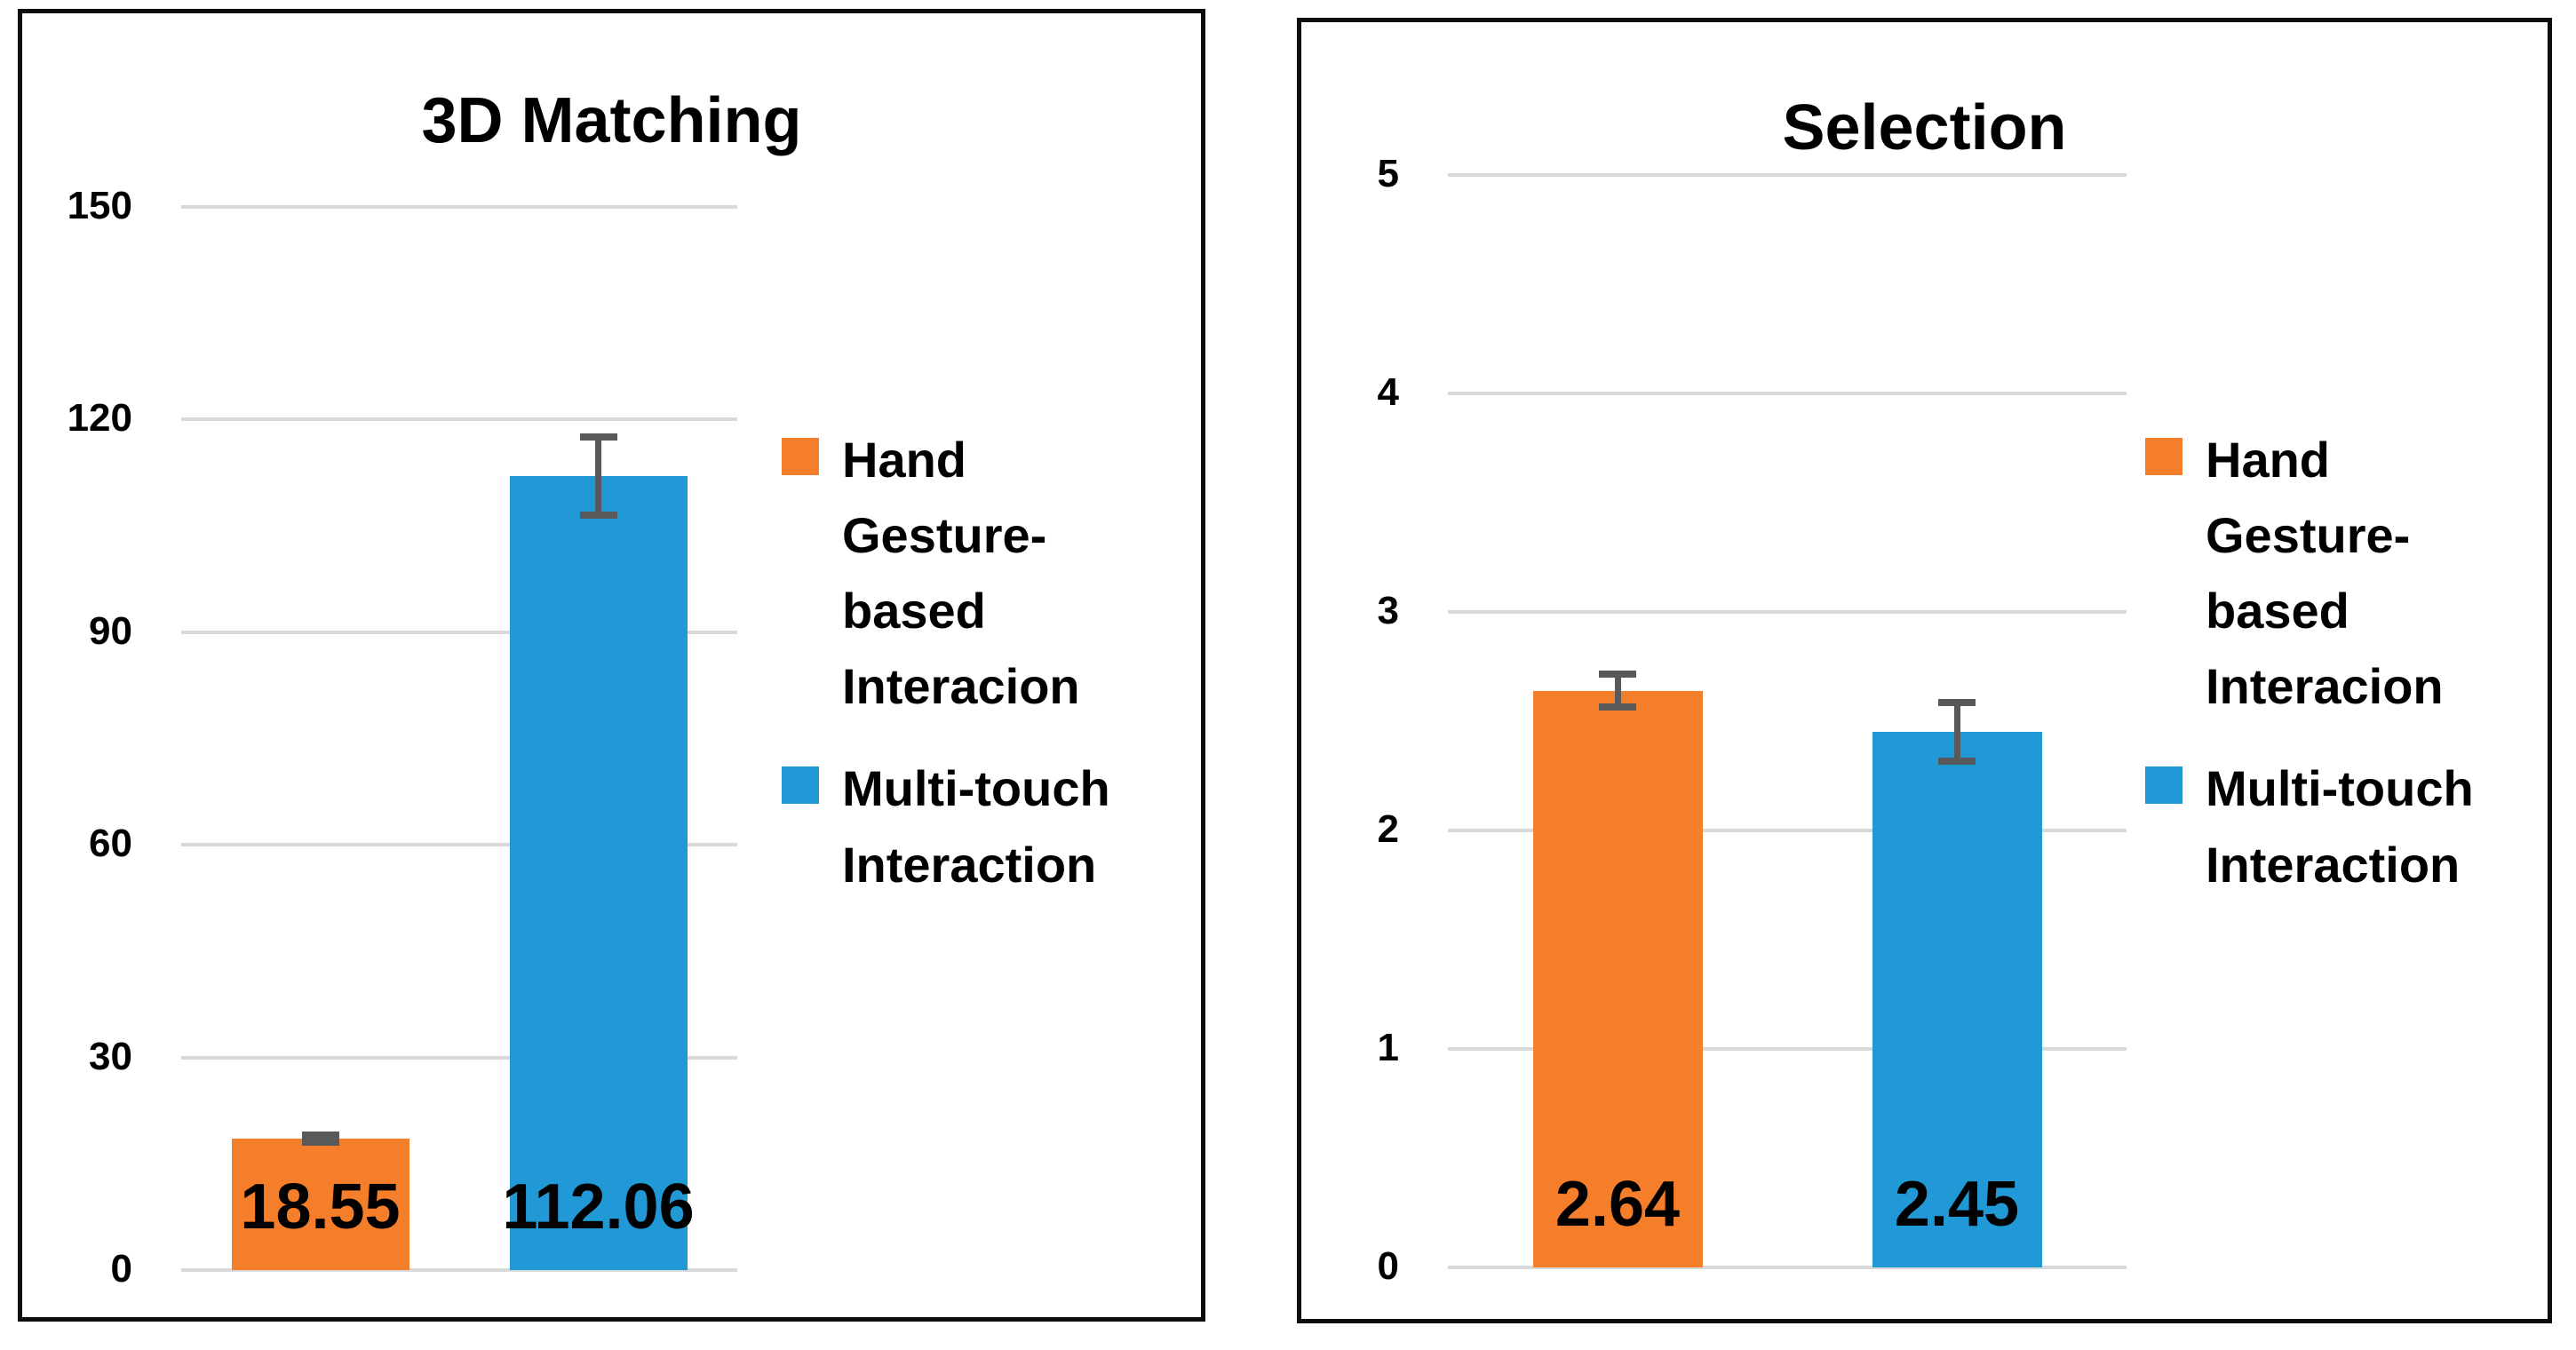 Image resolution: width=2576 pixels, height=1350 pixels. Describe the element at coordinates (1388, 1047) in the screenshot. I see `y-tick-label: 1` at that location.